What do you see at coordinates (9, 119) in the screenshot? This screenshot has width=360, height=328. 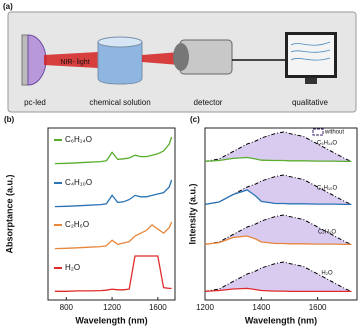 I see `panel-label: (b)` at bounding box center [9, 119].